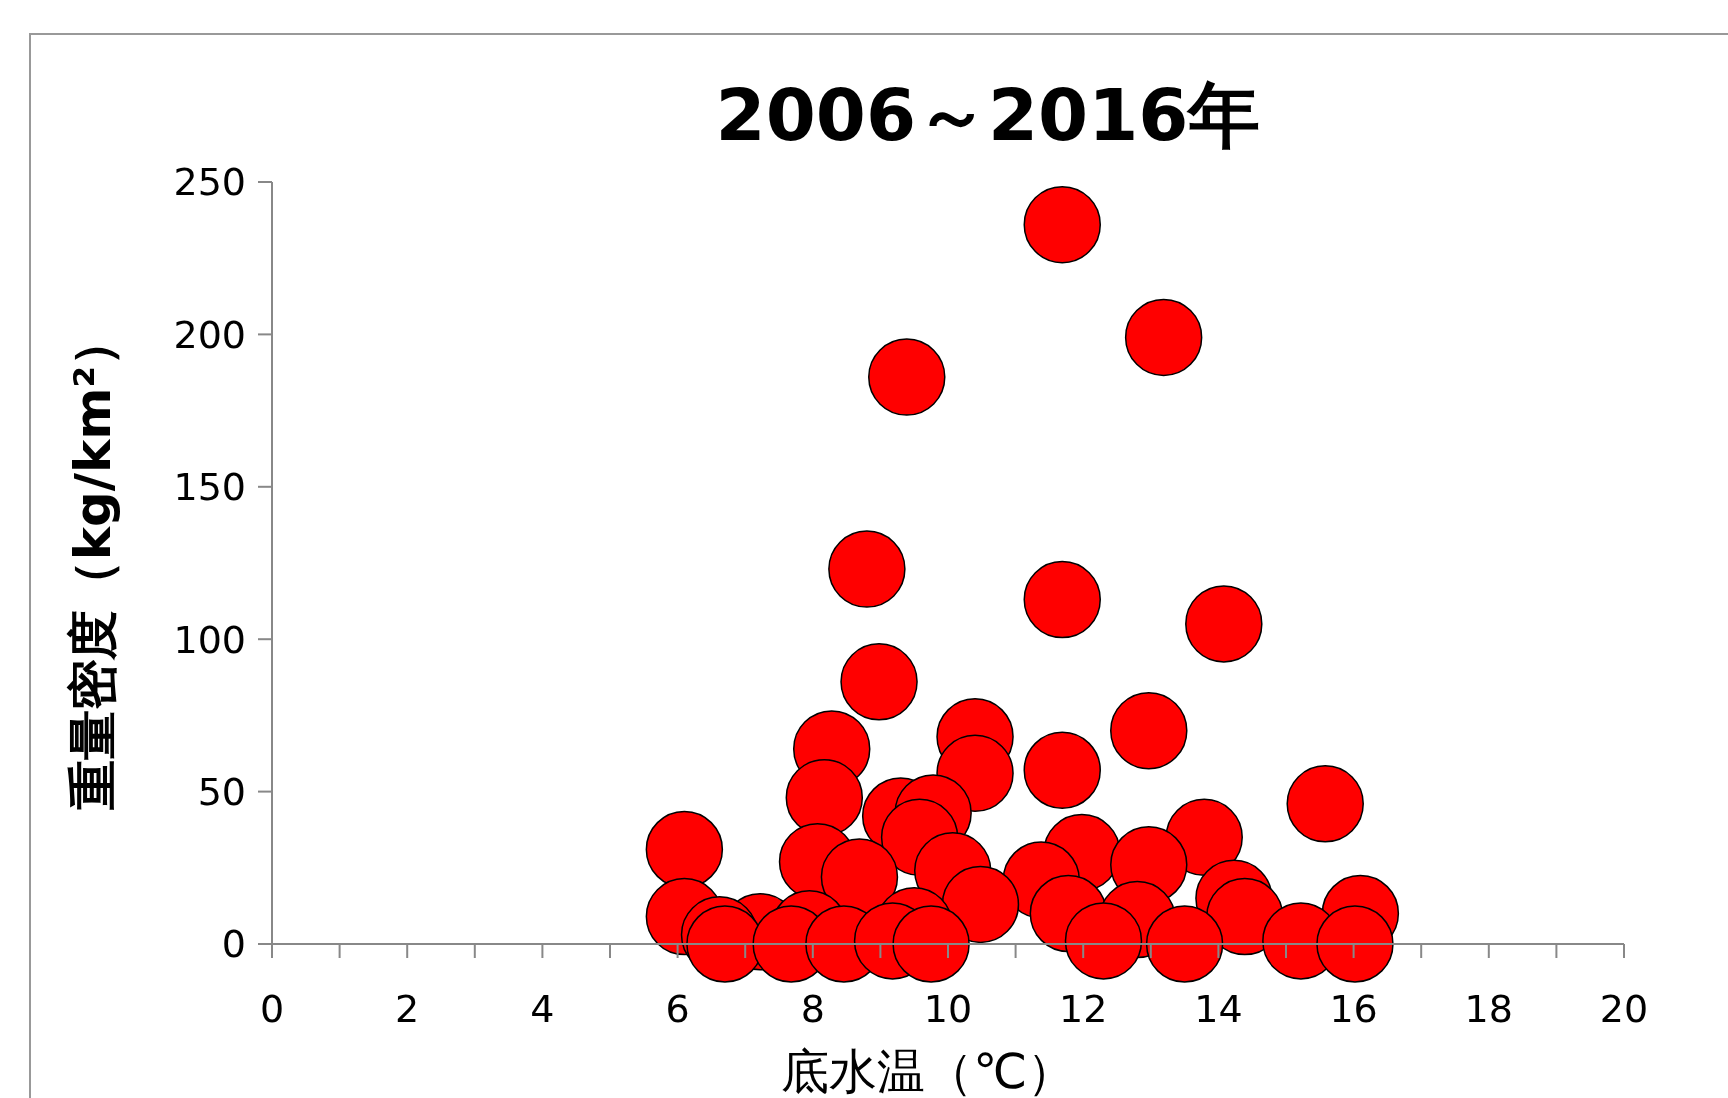 This screenshot has width=1728, height=1098. What do you see at coordinates (1624, 1009) in the screenshot?
I see `x-tick-label: 20` at bounding box center [1624, 1009].